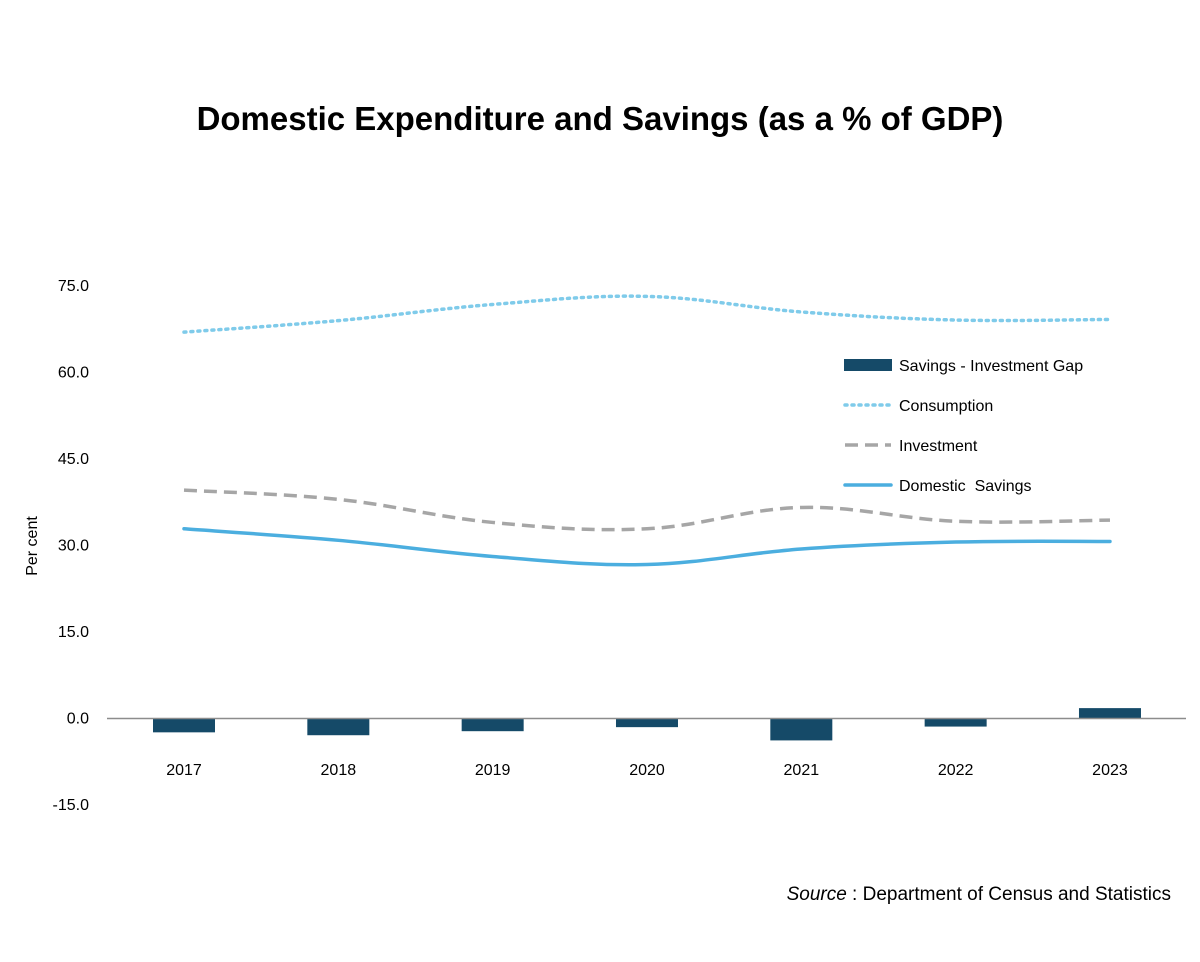 The image size is (1200, 962). I want to click on x-tick-label: 2019, so click(493, 770).